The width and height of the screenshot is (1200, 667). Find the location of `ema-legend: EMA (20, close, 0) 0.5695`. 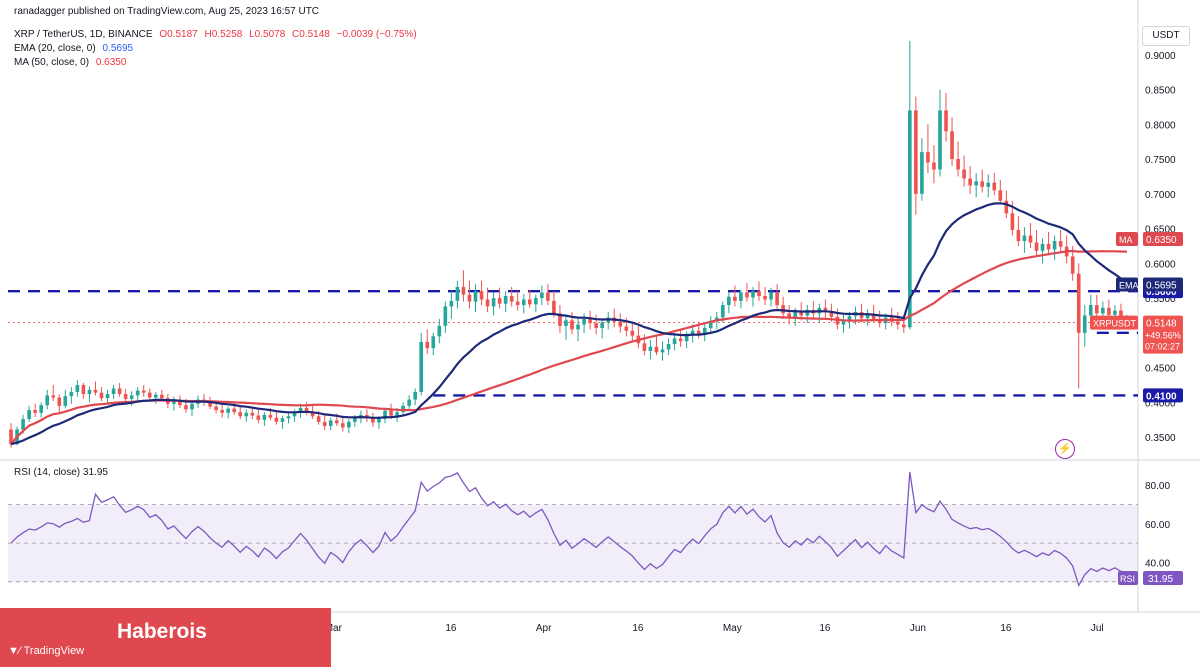

ema-legend: EMA (20, close, 0) 0.5695 is located at coordinates (75, 48).